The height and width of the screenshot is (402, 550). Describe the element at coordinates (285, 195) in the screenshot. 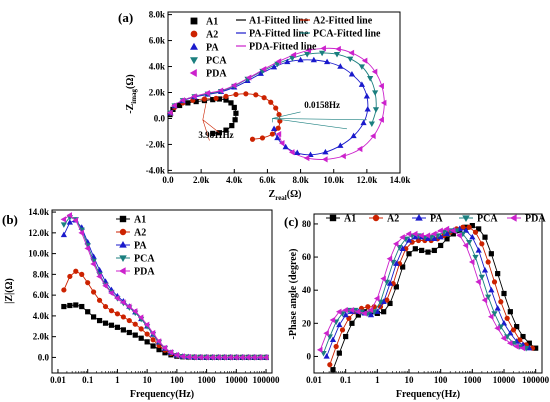

I see `panel-a-x-axis-label: Zreal(Ω)` at that location.